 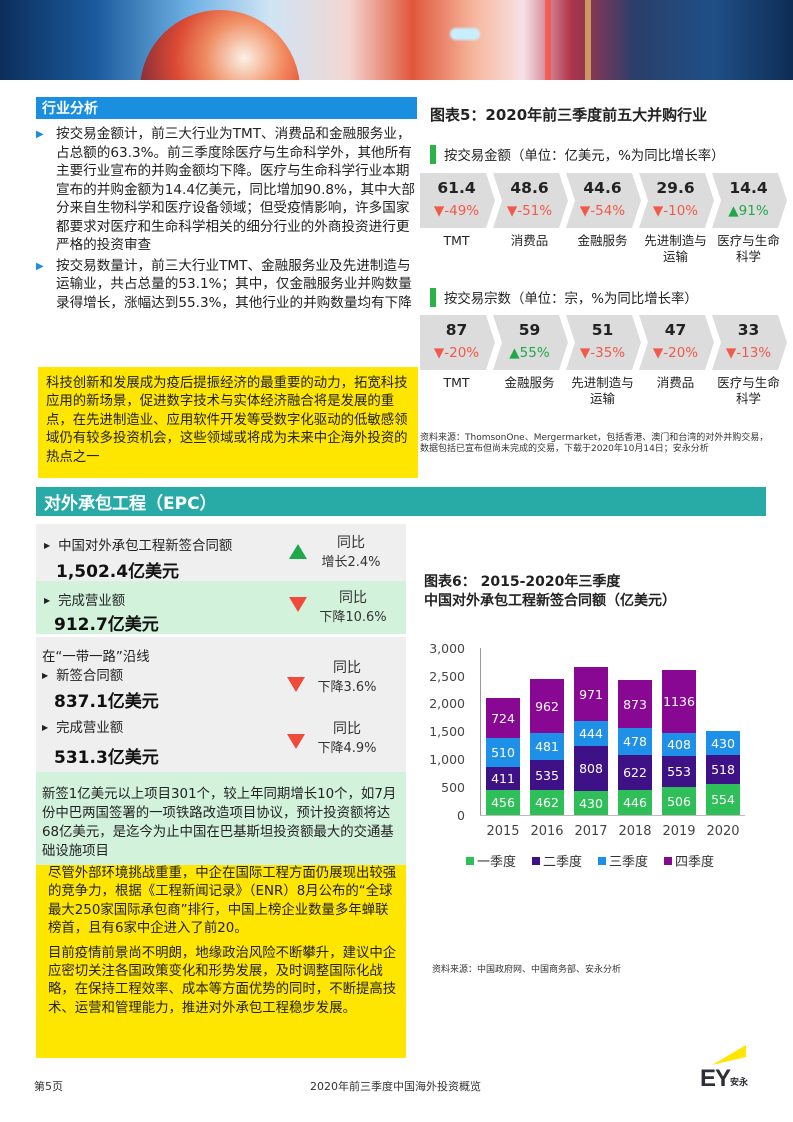 What do you see at coordinates (96, 657) in the screenshot?
I see `belt-road-heading: 在“一带一路”沿线` at bounding box center [96, 657].